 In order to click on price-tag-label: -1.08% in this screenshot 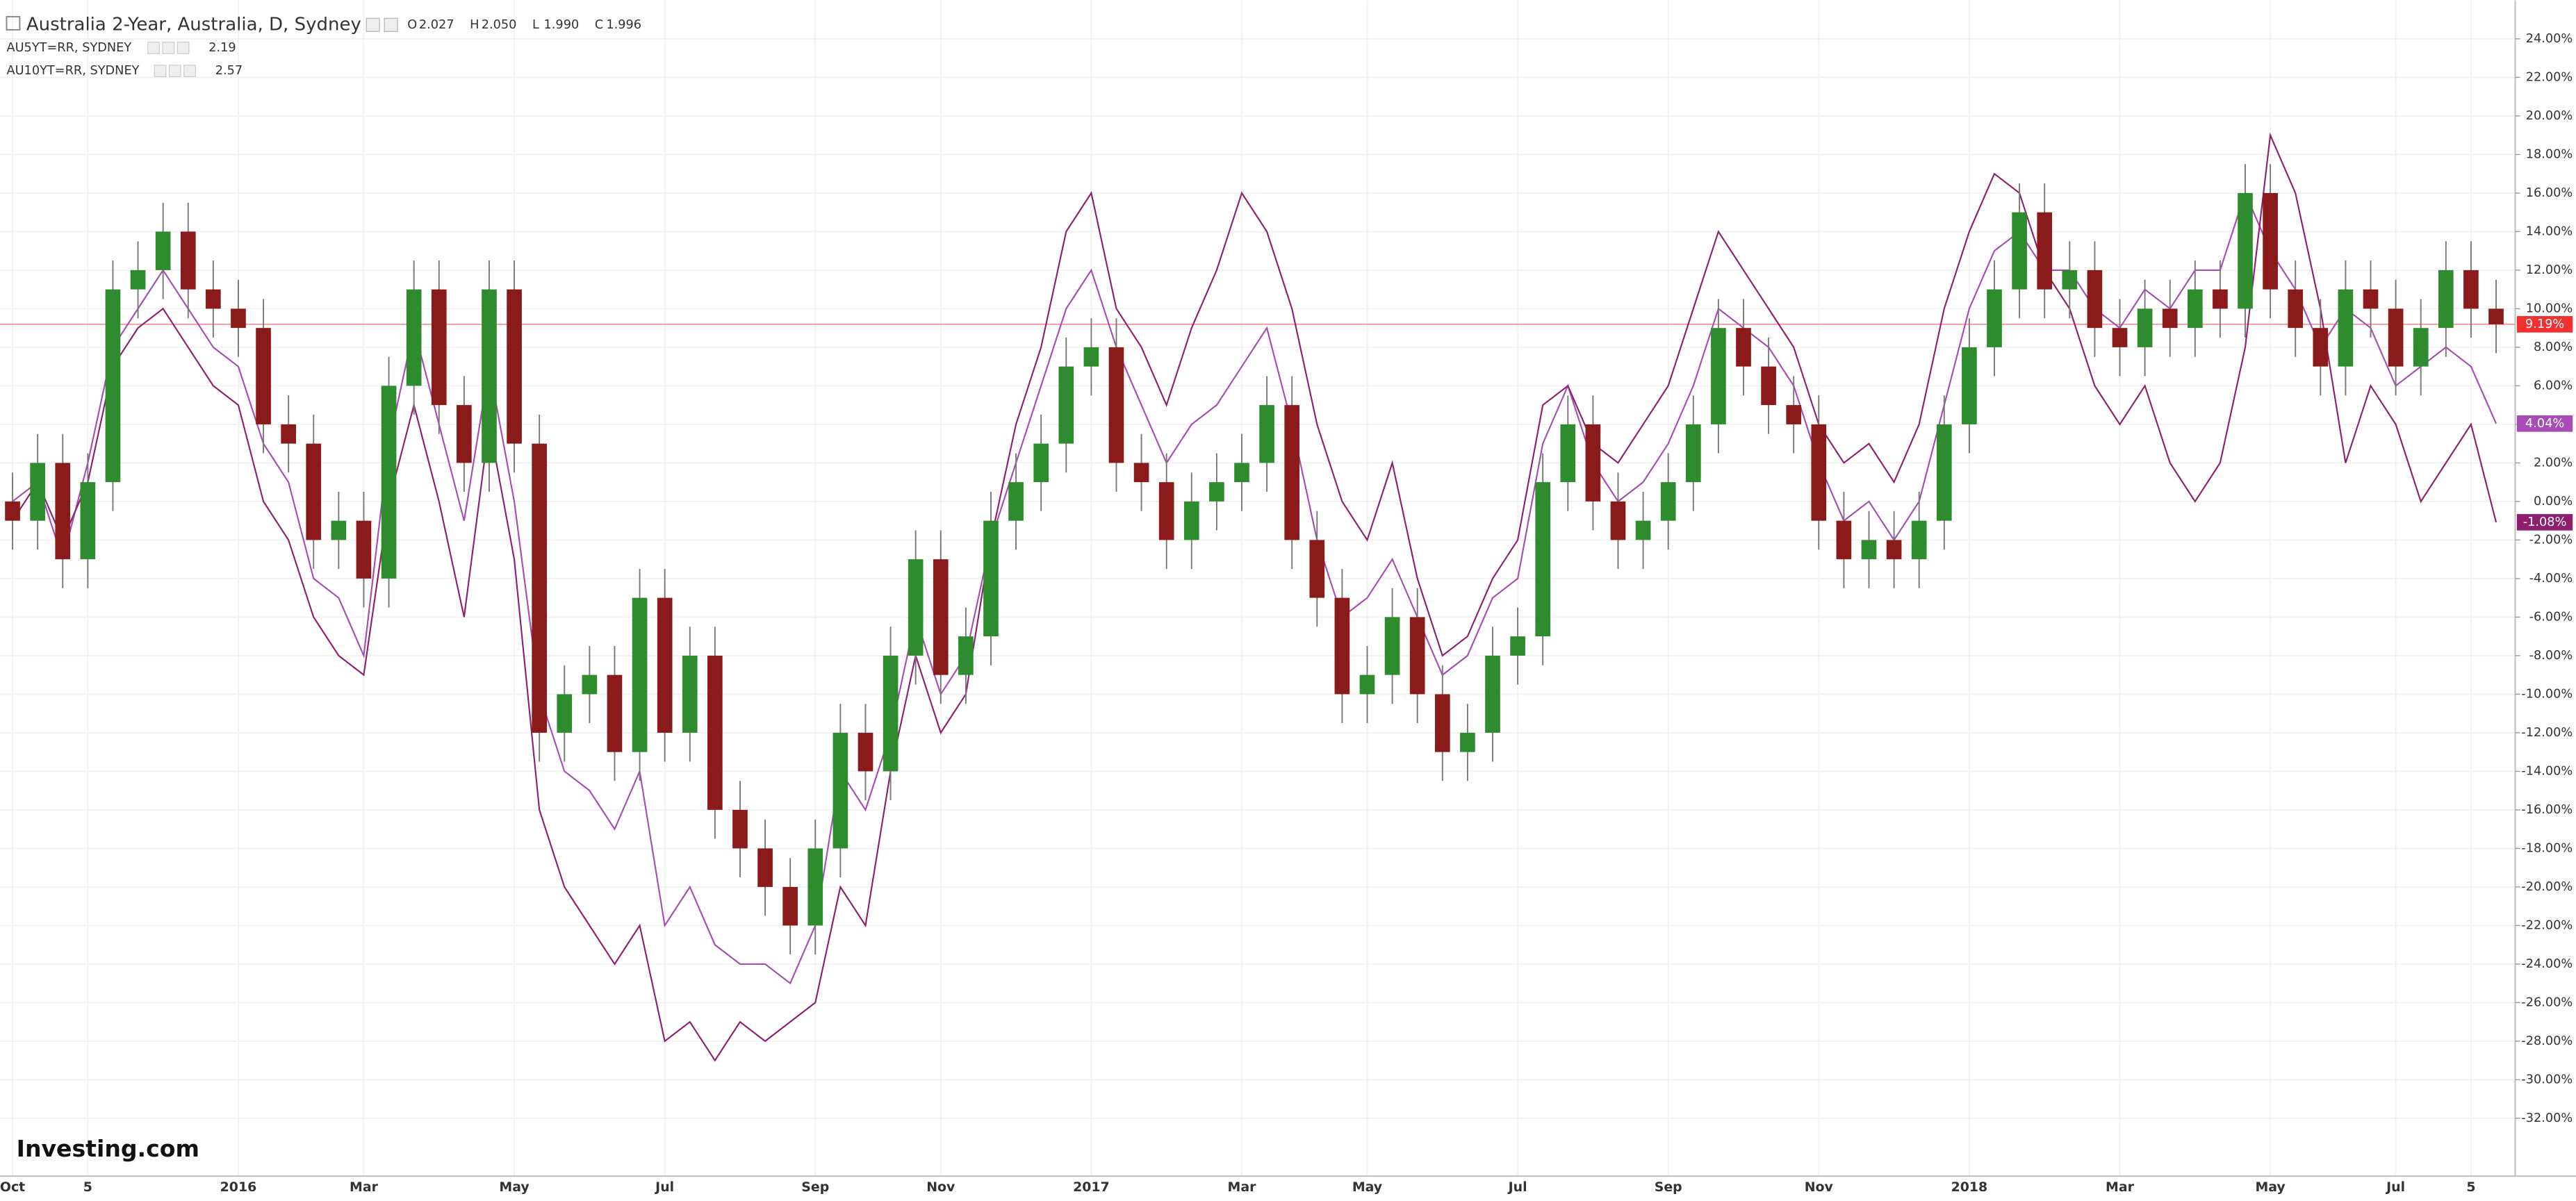, I will do `click(2545, 522)`.